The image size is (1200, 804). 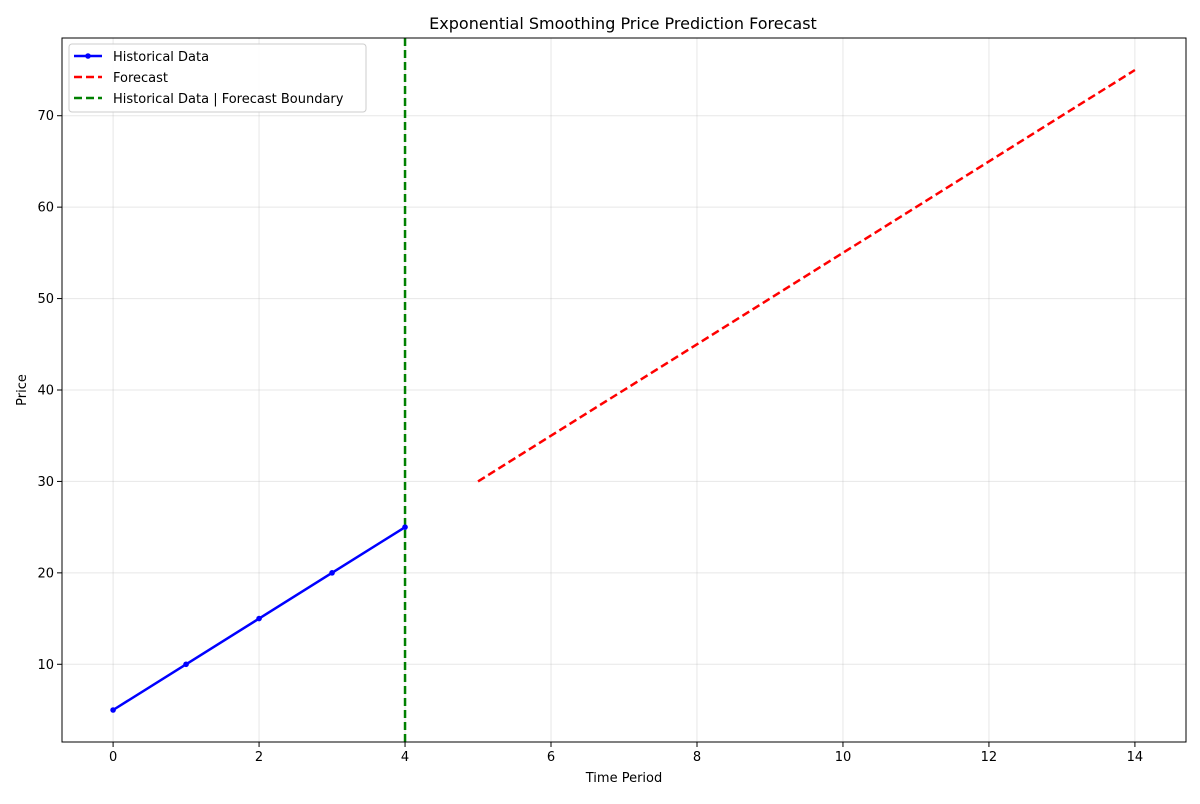 What do you see at coordinates (623, 778) in the screenshot?
I see `x-axis-label: Time Period` at bounding box center [623, 778].